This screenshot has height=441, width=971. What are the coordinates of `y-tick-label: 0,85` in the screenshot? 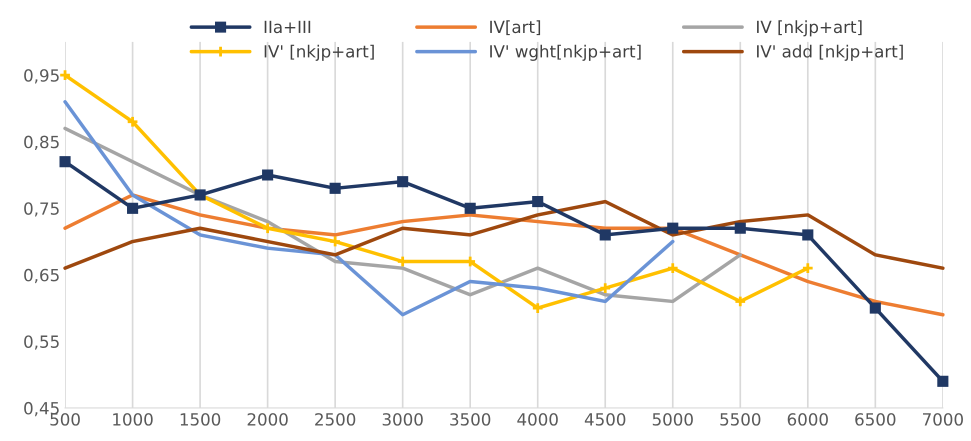 It's located at (41, 143).